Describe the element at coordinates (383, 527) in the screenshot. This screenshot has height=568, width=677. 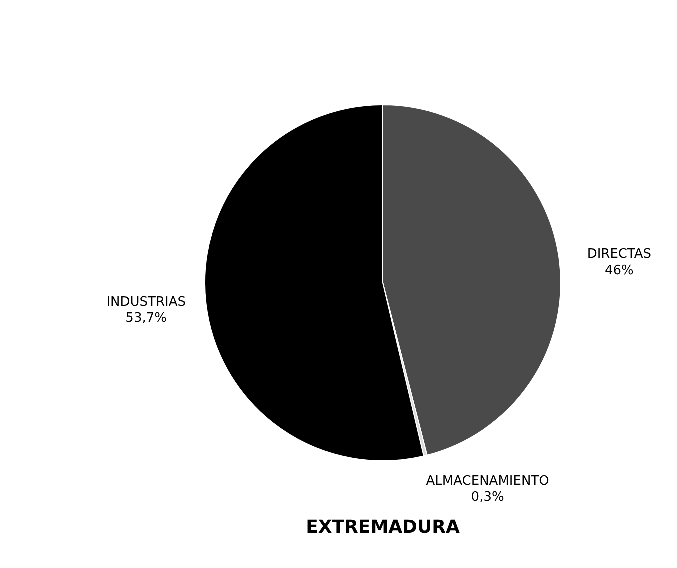
I see `text: EXTREMADURA` at that location.